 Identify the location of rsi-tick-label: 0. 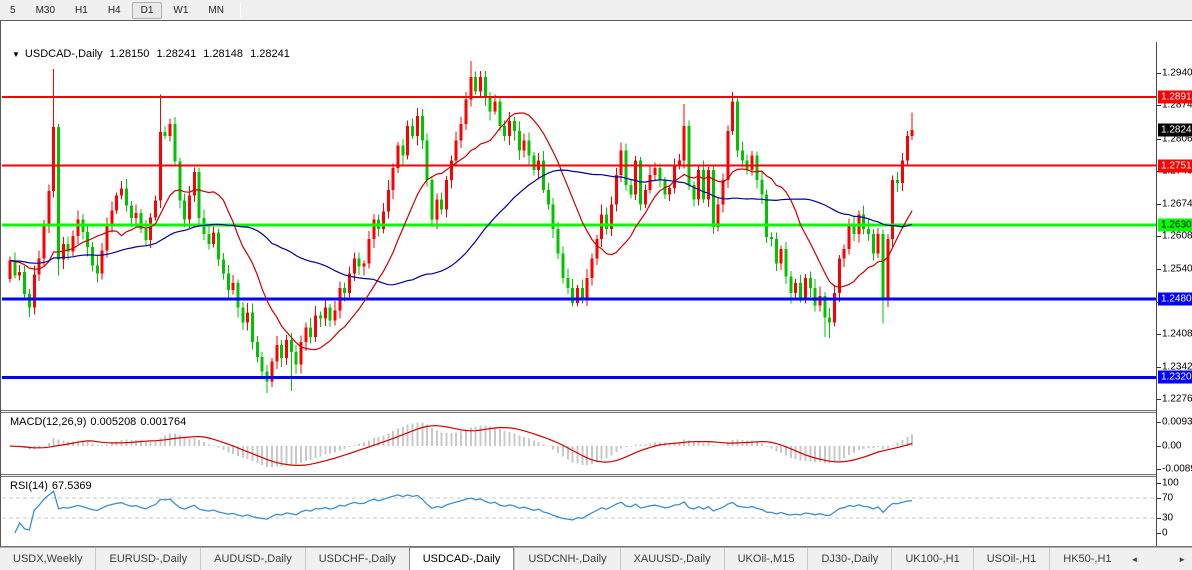
(1165, 533).